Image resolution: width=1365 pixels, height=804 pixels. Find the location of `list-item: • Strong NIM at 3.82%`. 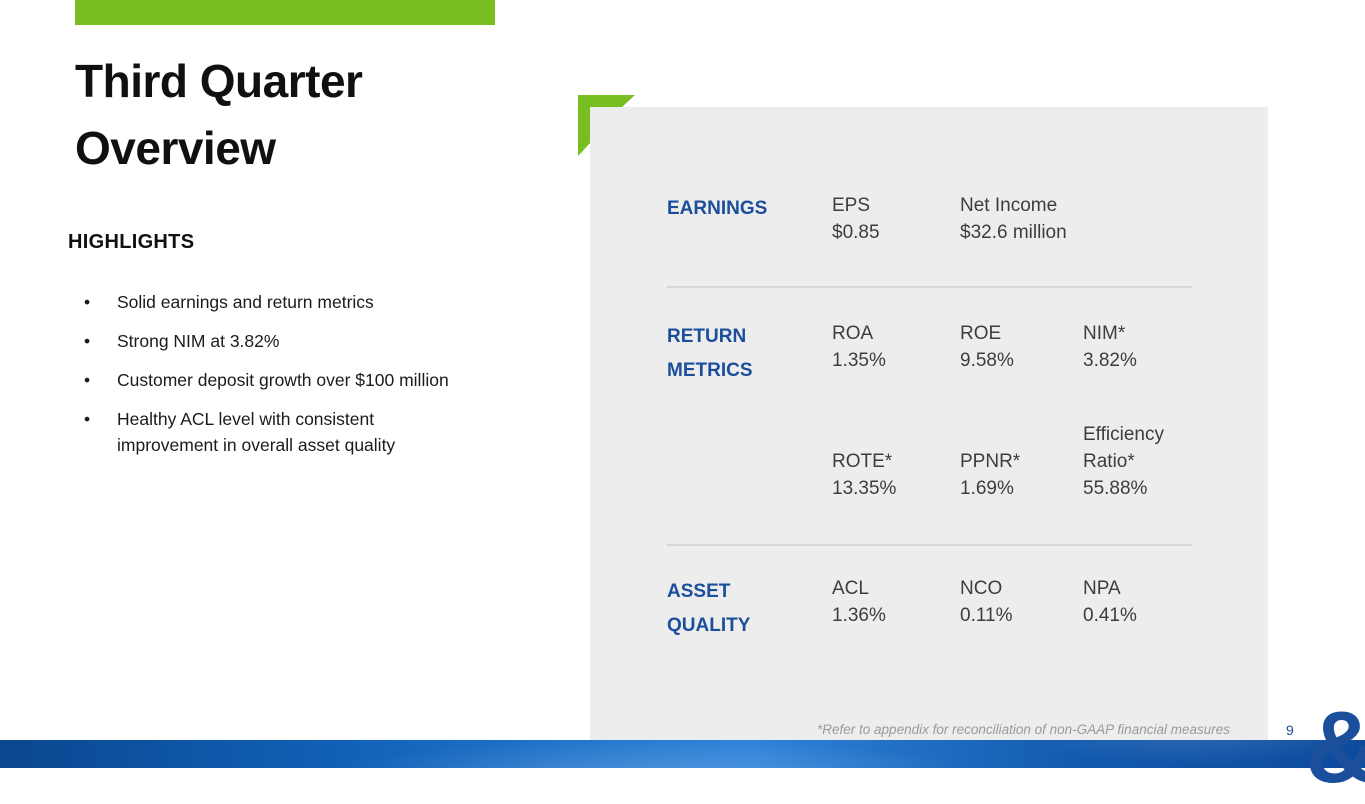

list-item: • Strong NIM at 3.82% is located at coordinates (282, 341).